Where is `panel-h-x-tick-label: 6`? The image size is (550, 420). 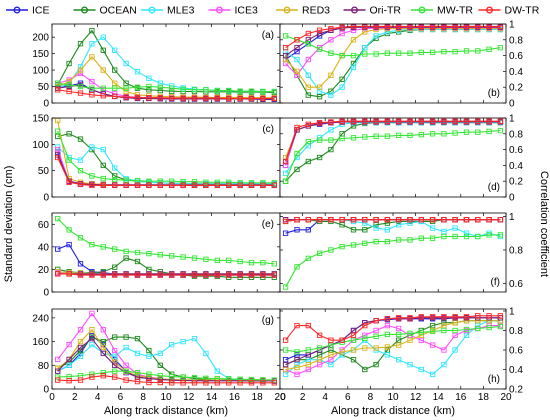
panel-h-x-tick-label: 6 is located at coordinates (348, 397).